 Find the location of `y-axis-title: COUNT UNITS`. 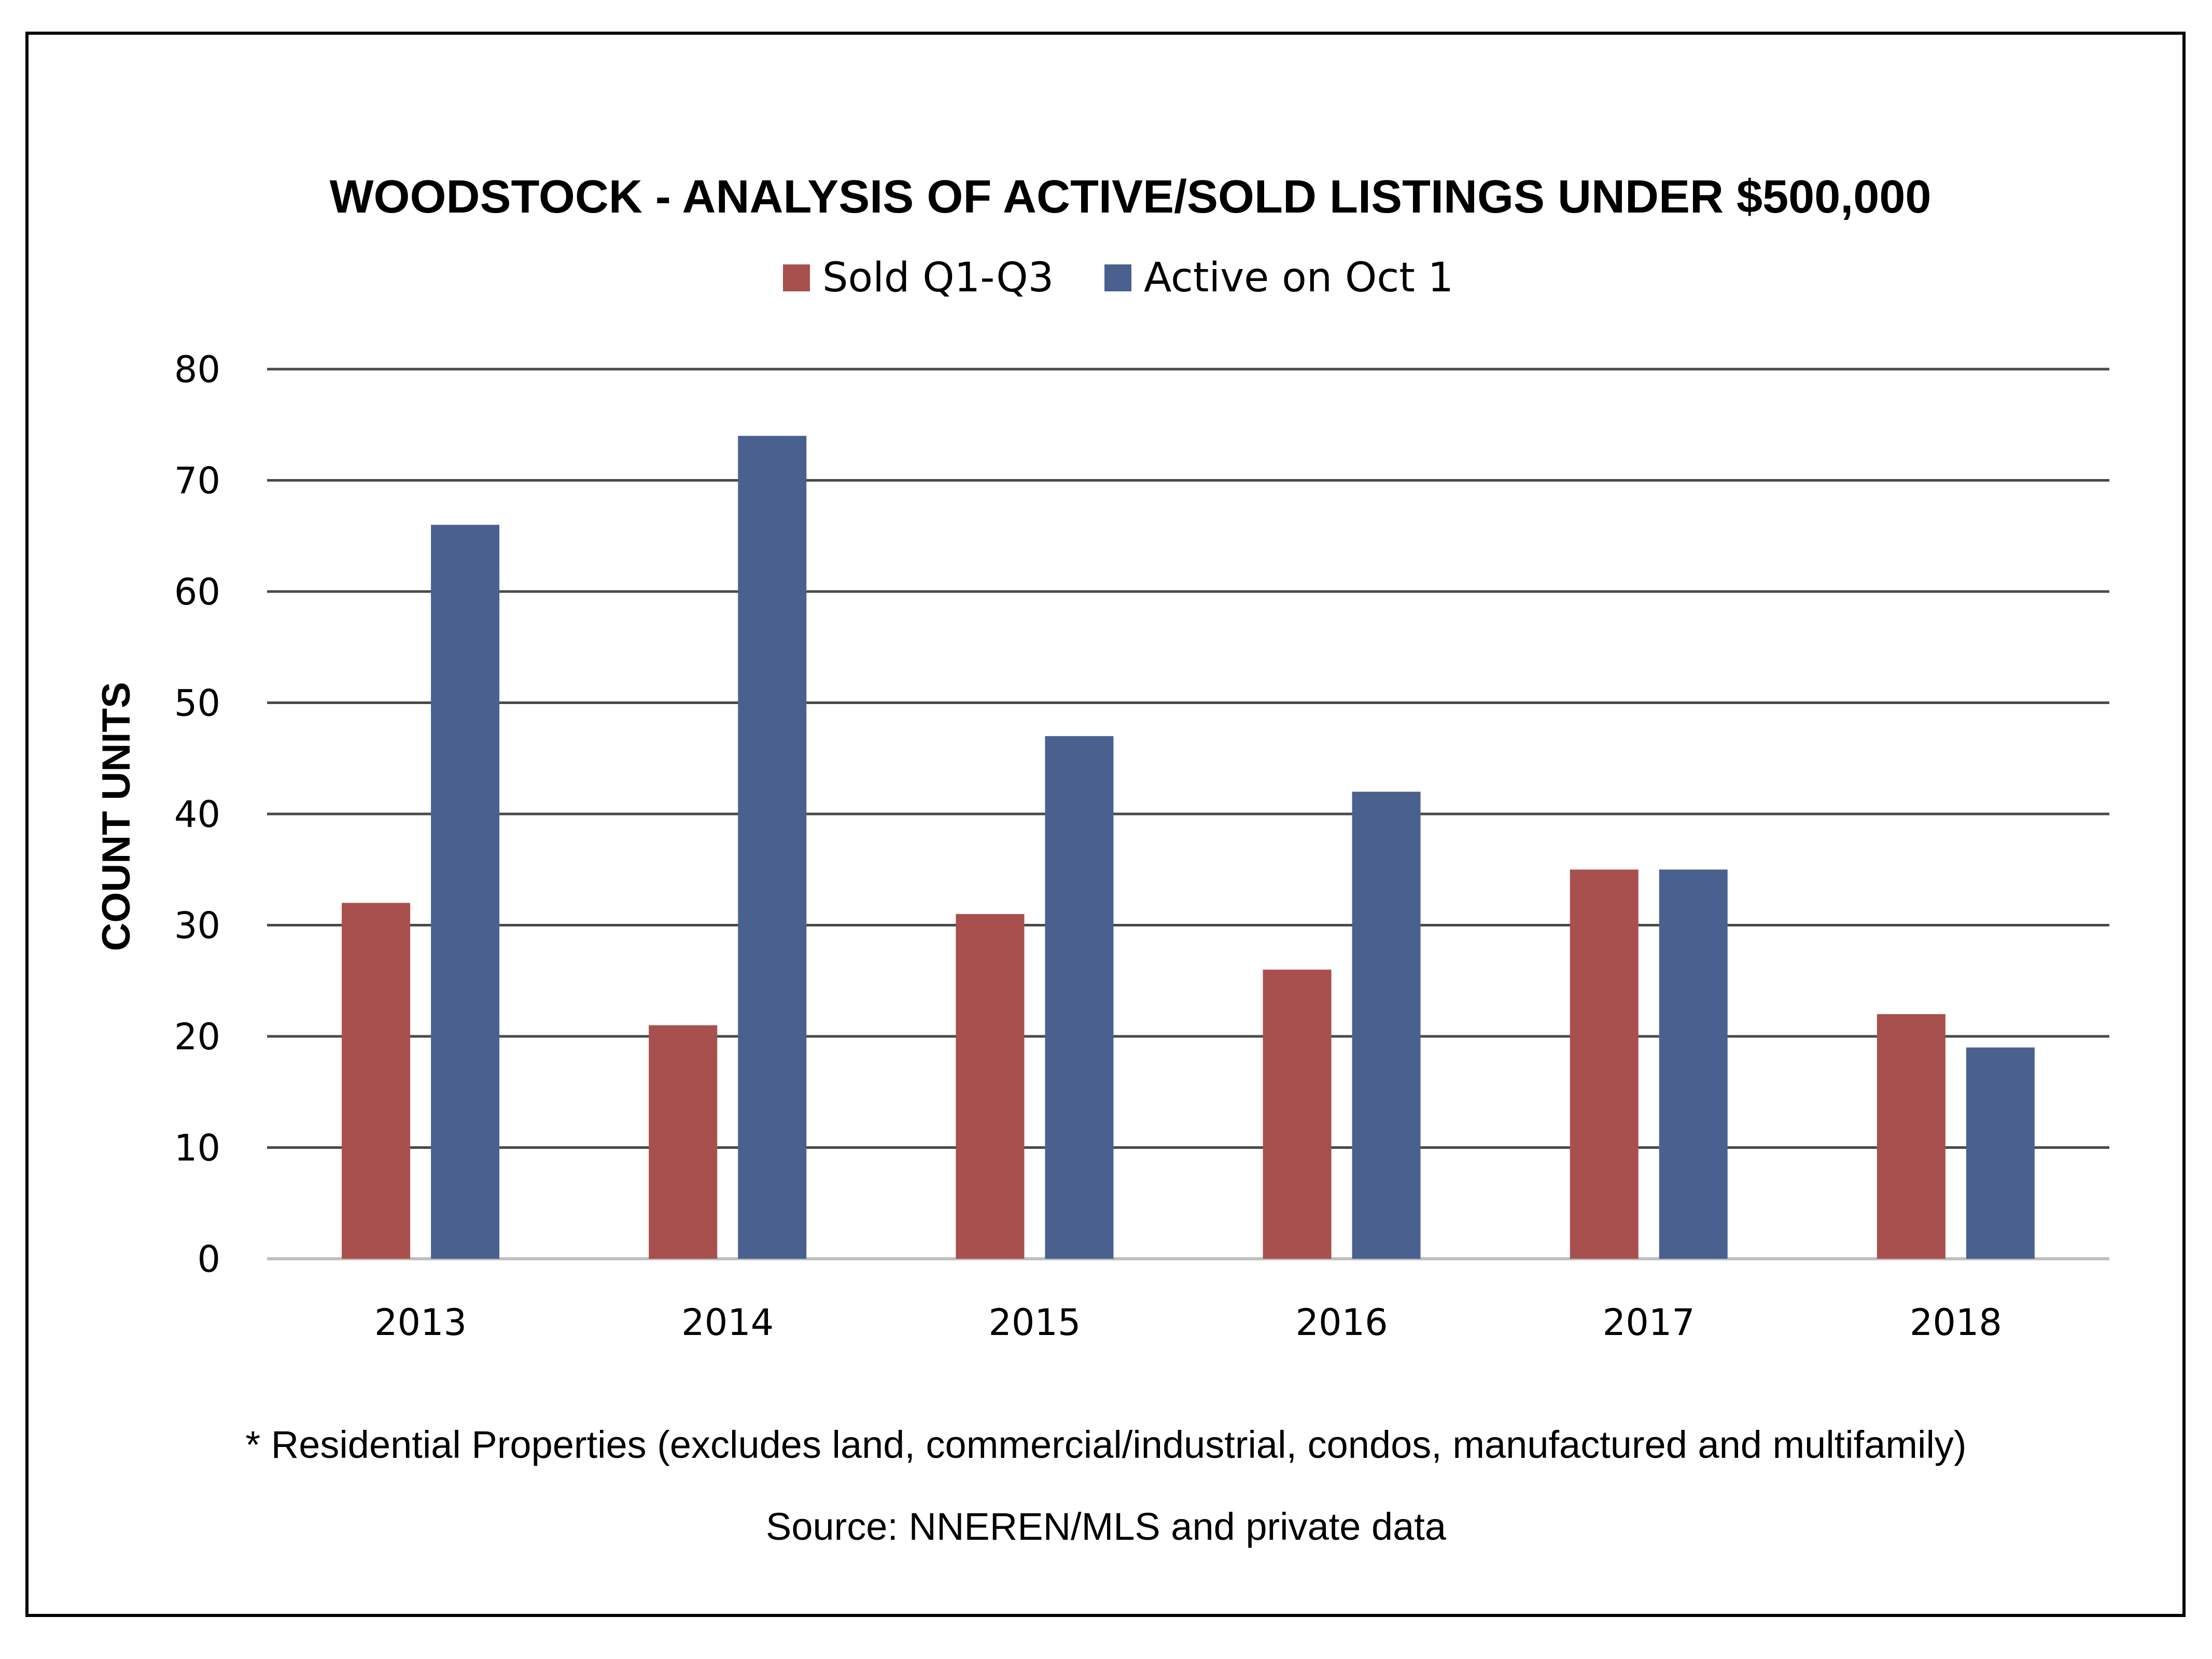

y-axis-title: COUNT UNITS is located at coordinates (116, 816).